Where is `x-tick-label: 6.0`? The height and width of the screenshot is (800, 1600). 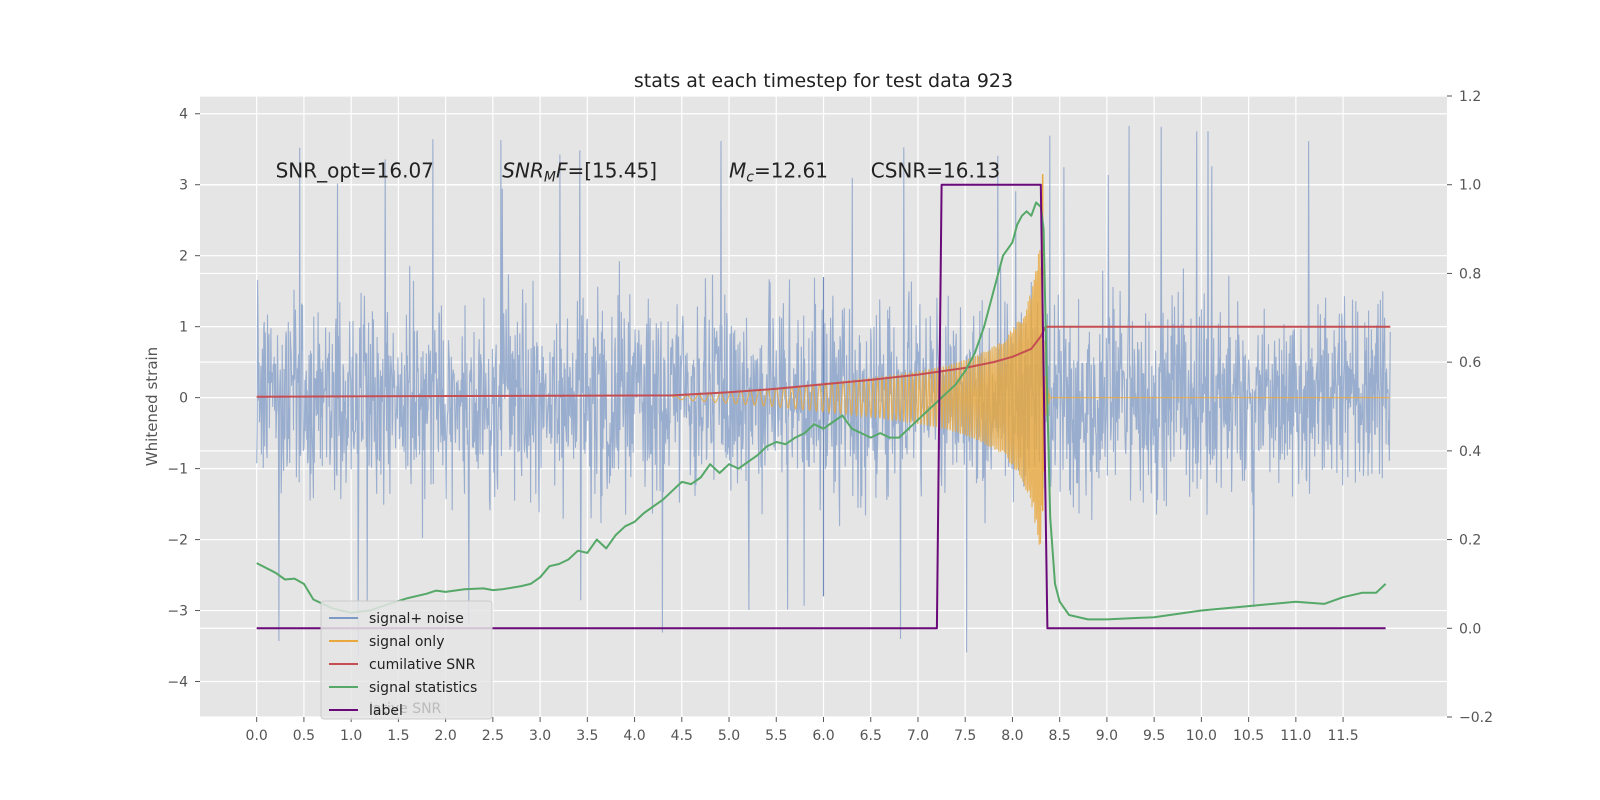 x-tick-label: 6.0 is located at coordinates (823, 736).